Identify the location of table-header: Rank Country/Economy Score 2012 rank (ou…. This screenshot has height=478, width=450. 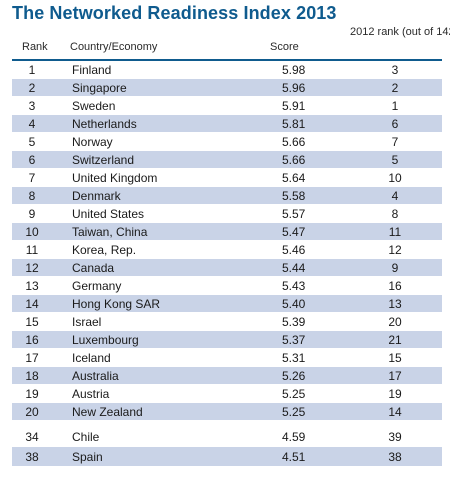
(225, 41).